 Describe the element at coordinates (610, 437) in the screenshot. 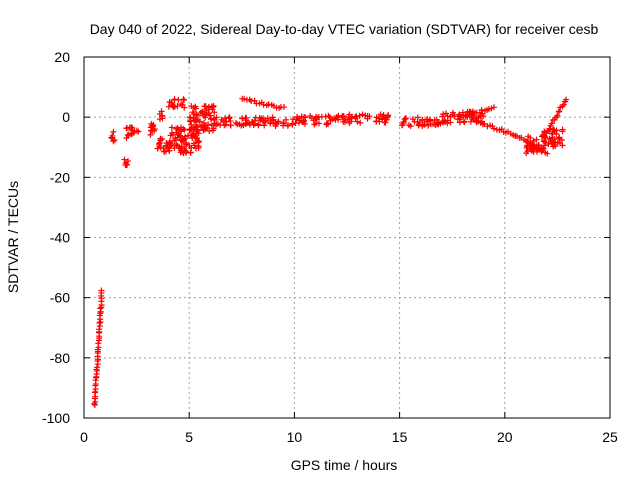

I see `x-tick-label: 25` at that location.